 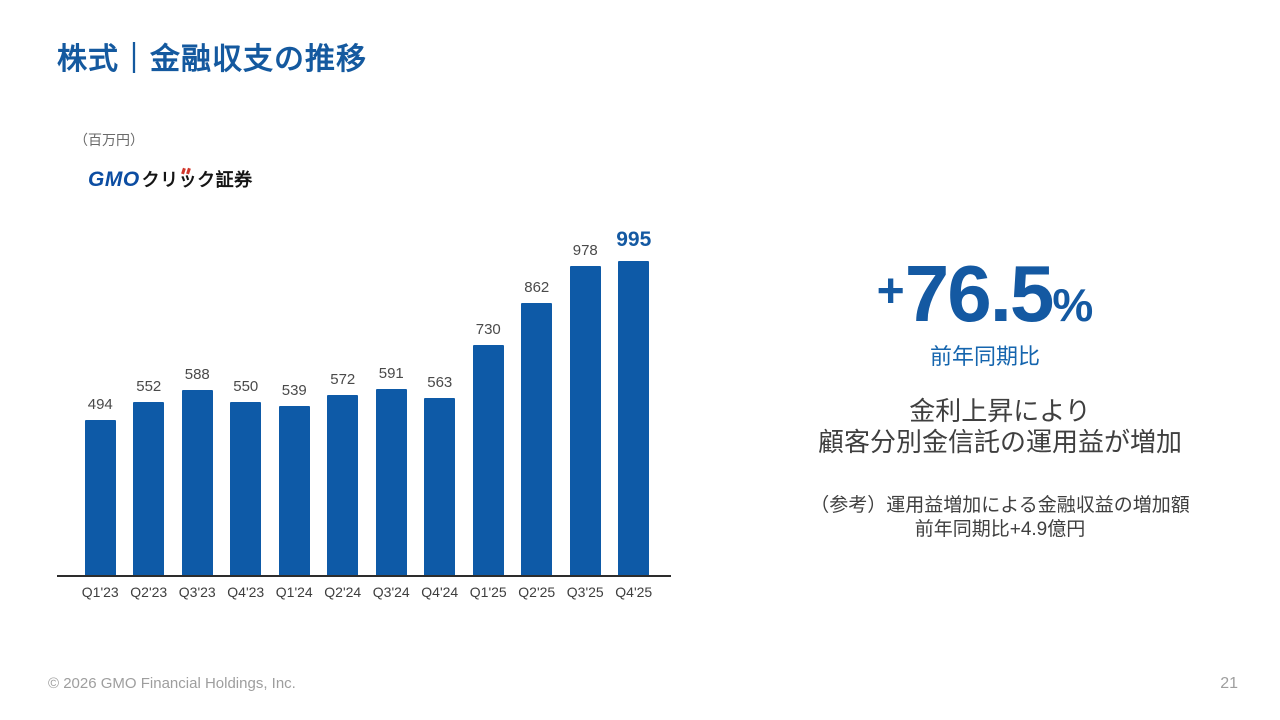 What do you see at coordinates (197, 374) in the screenshot?
I see `bar-value-label: 588` at bounding box center [197, 374].